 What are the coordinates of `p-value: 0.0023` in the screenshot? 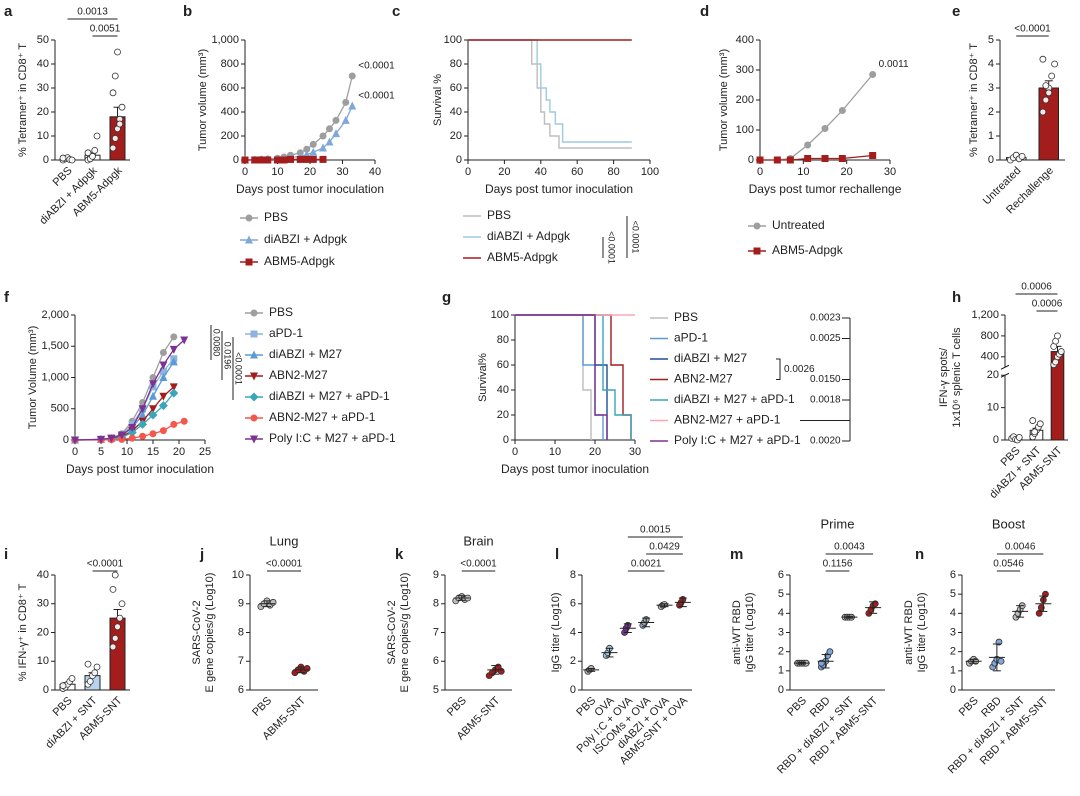 It's located at (825, 318).